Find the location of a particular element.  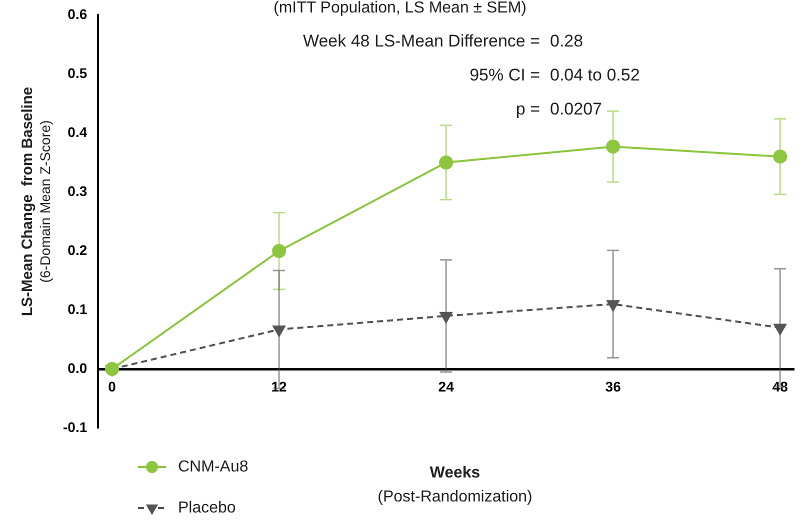

annotation: 95% CI = 0.04 to 0.52 is located at coordinates (555, 75).